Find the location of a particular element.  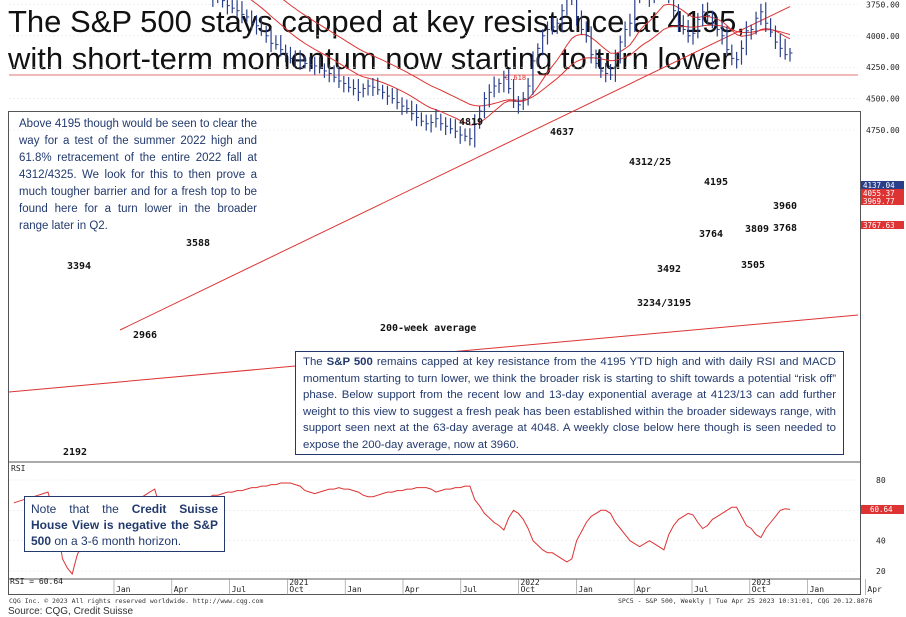

source-note: Source: CQG, Credit Suisse is located at coordinates (71, 611).